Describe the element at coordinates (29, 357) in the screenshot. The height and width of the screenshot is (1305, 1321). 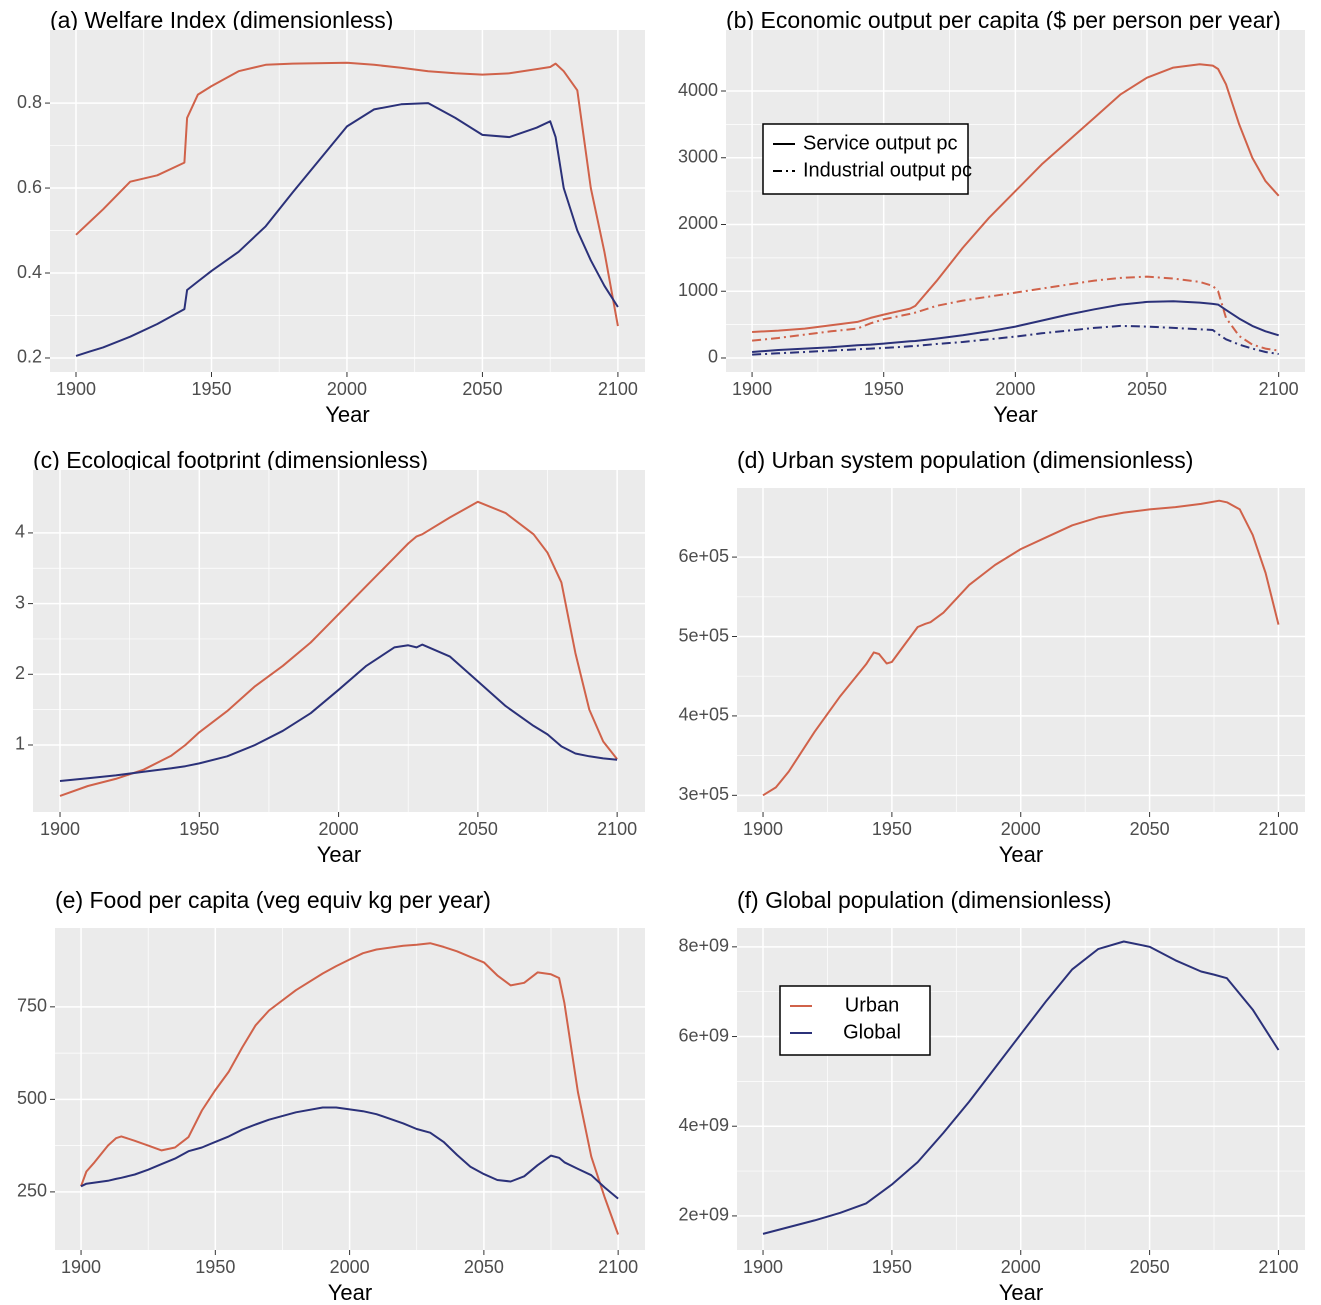
I see `y-tick-label: 0.2` at that location.